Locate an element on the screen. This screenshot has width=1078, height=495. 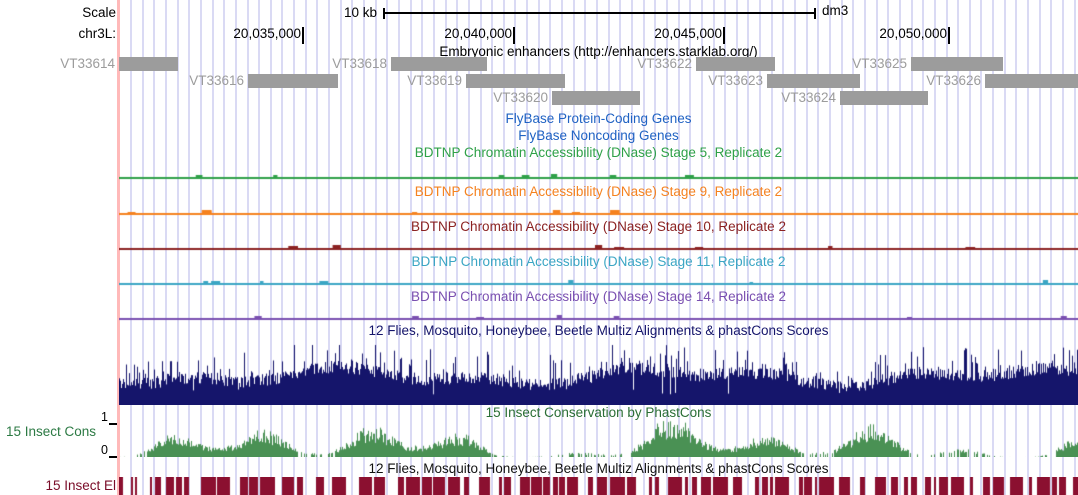
assembly-label: dm3 is located at coordinates (835, 10).